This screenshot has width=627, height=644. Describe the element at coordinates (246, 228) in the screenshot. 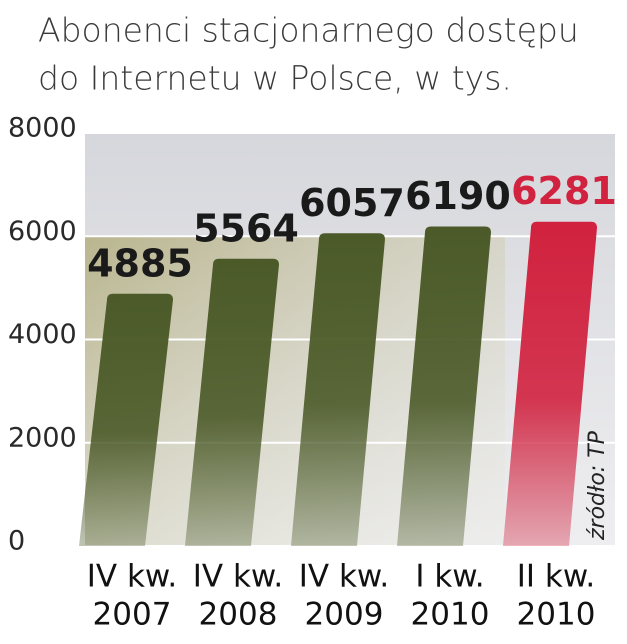

I see `value-label: 5564` at that location.